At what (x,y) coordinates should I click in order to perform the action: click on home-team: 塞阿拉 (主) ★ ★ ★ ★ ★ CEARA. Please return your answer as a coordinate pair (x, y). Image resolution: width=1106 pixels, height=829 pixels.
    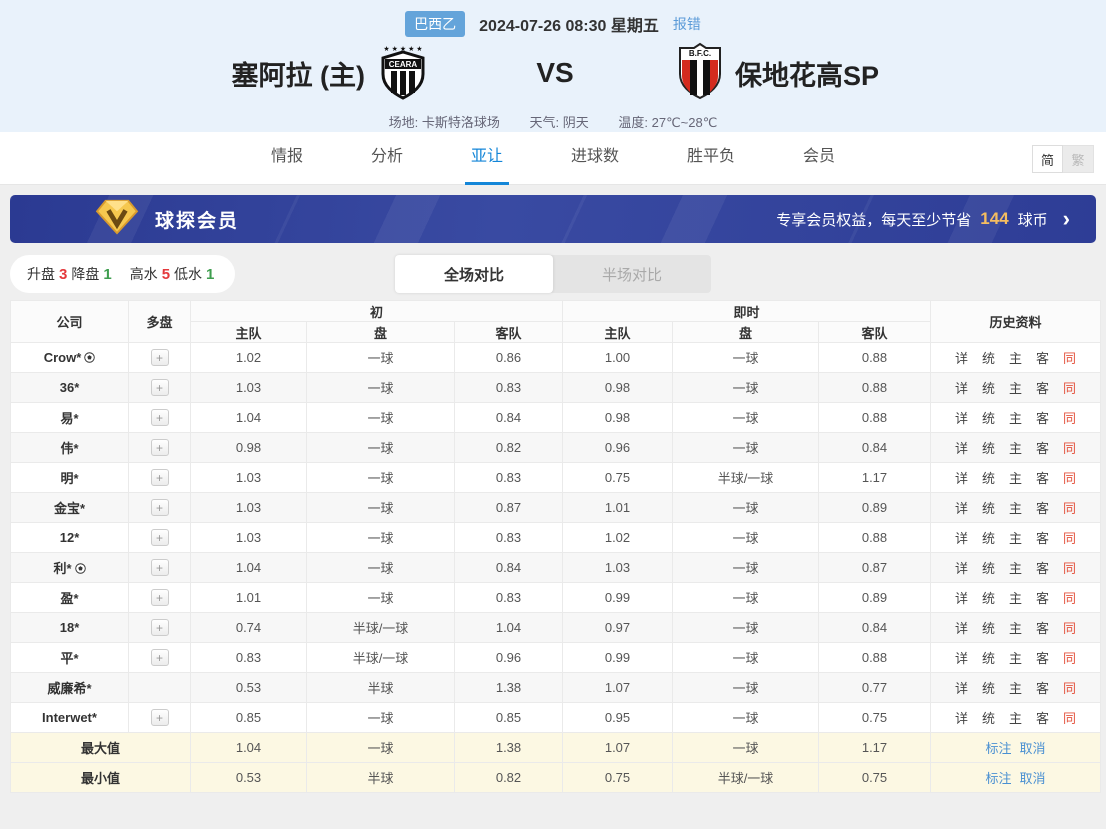
    Looking at the image, I should click on (247, 73).